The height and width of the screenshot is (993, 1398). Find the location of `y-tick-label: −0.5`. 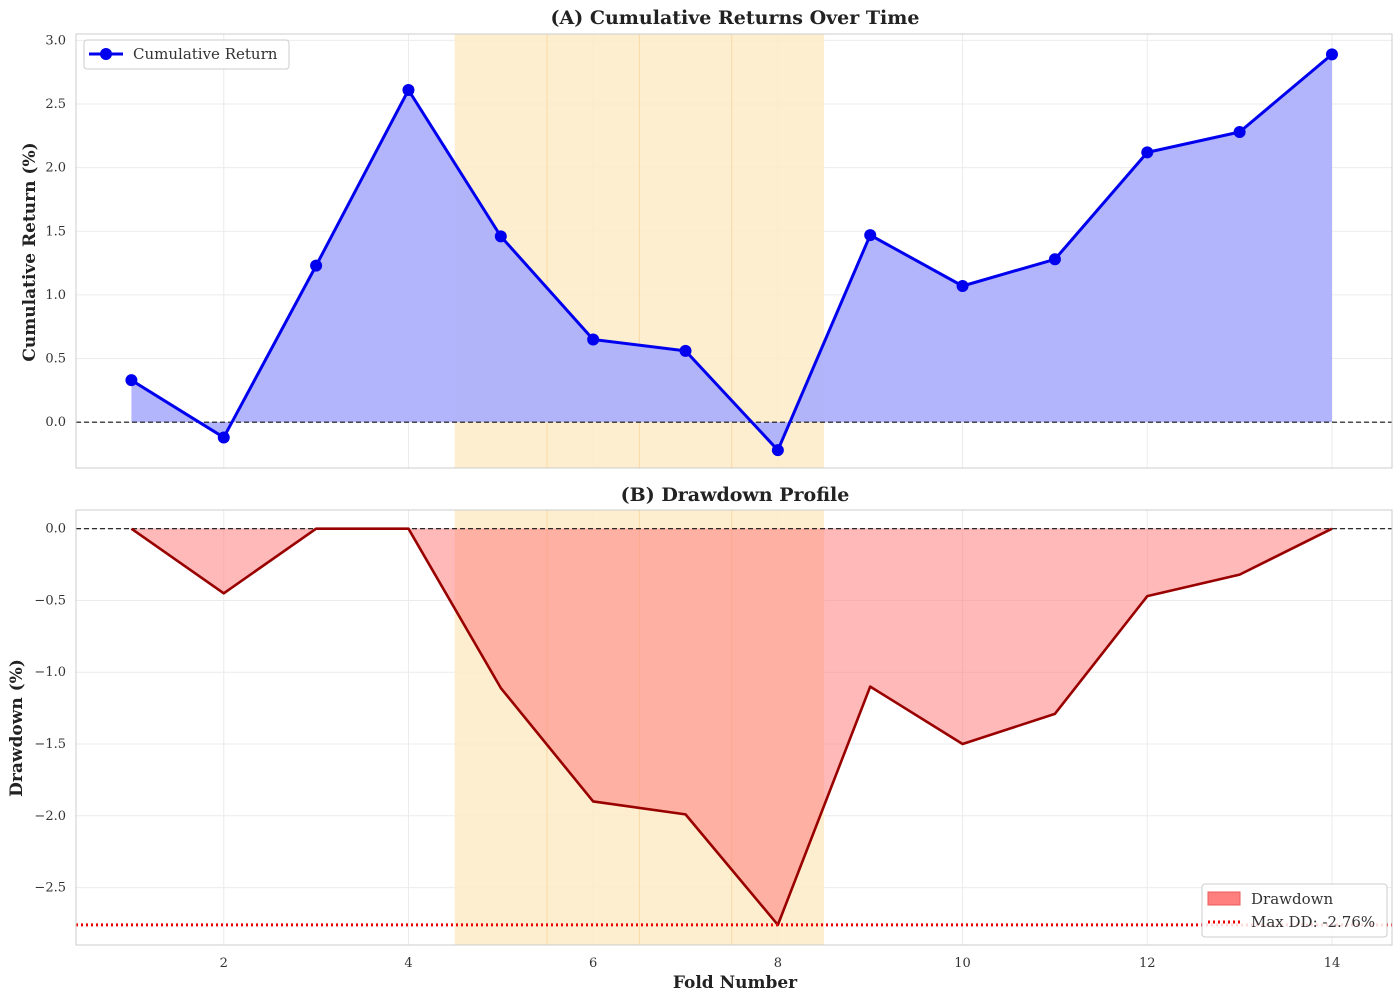

y-tick-label: −0.5 is located at coordinates (50, 600).